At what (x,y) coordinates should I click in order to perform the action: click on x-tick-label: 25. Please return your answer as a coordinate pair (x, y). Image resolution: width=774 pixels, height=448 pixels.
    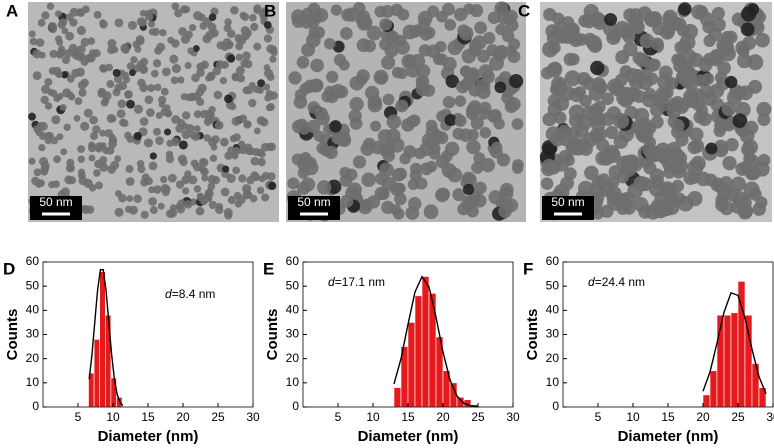
    Looking at the image, I should click on (218, 417).